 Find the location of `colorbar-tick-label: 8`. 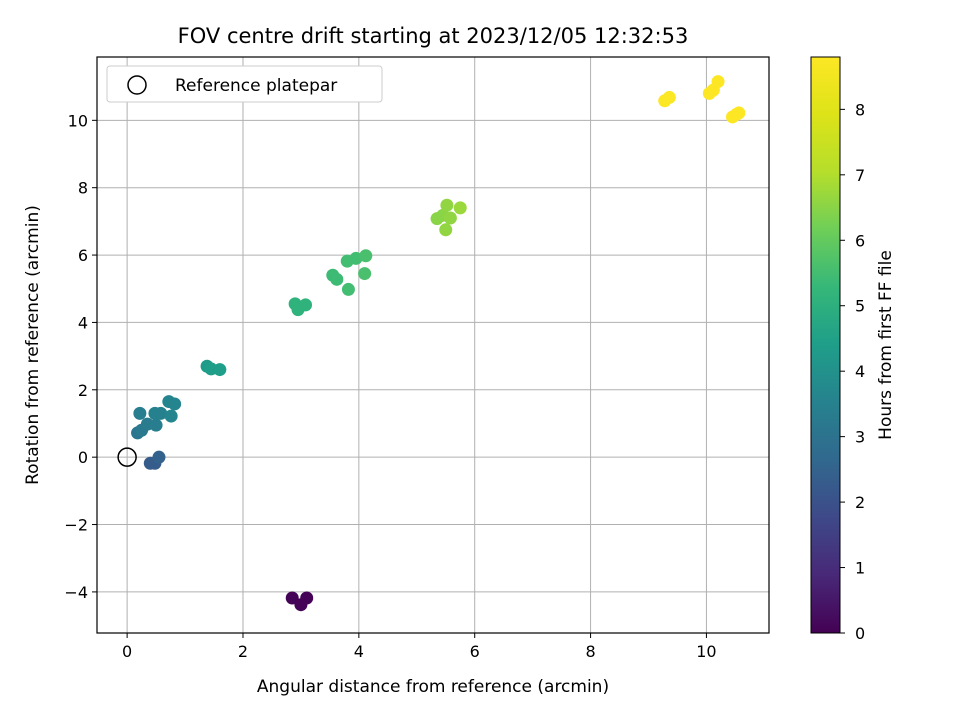

colorbar-tick-label: 8 is located at coordinates (860, 109).